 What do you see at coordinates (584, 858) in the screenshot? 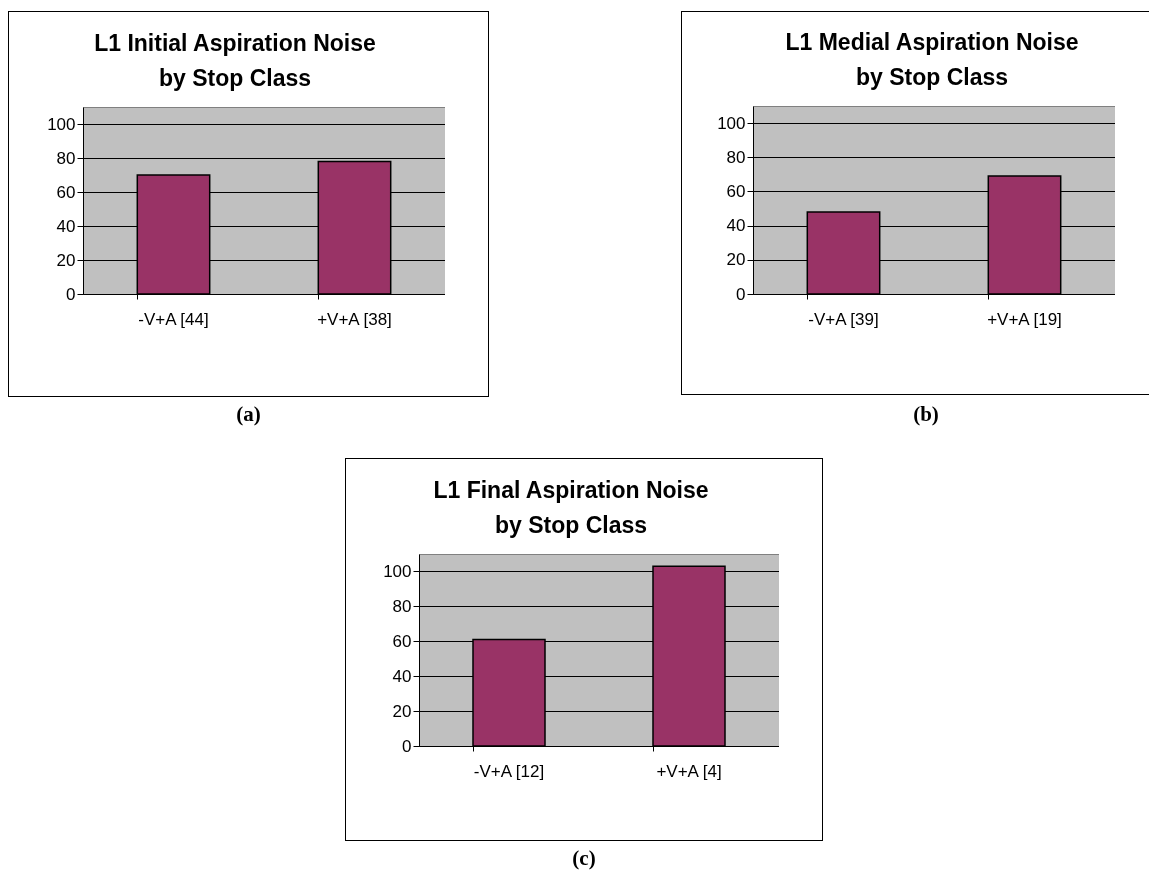
I see `text: (c)` at bounding box center [584, 858].